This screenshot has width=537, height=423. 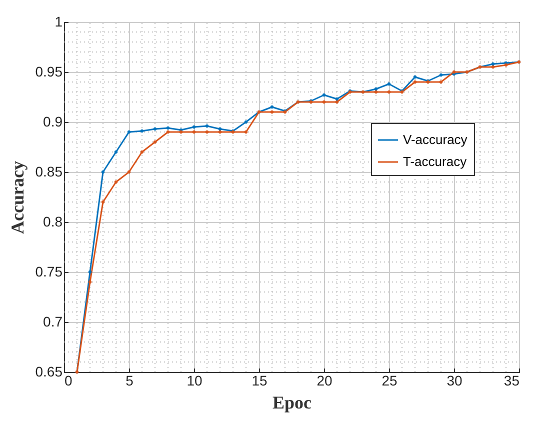 I want to click on y-tick-label: 0.85, so click(x=49, y=172).